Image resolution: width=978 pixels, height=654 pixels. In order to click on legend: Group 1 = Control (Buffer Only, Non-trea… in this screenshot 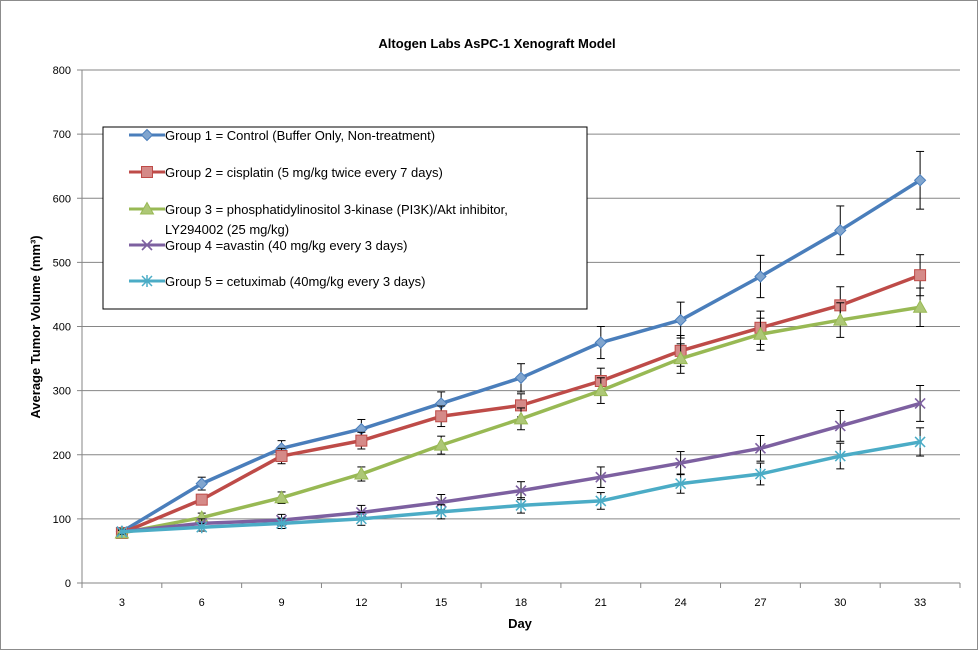, I will do `click(345, 218)`.